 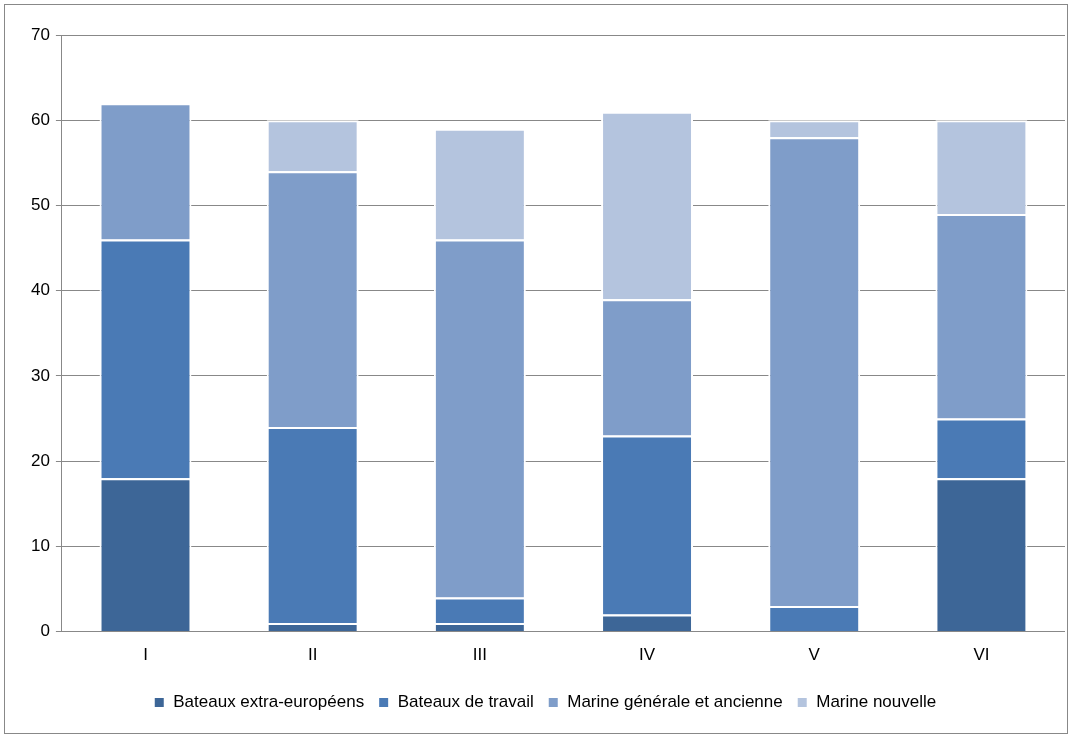 What do you see at coordinates (40, 460) in the screenshot?
I see `y-tick-label: 20` at bounding box center [40, 460].